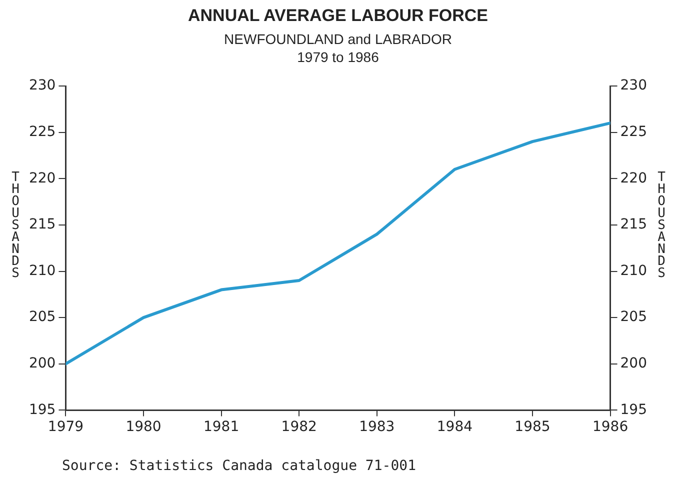 This screenshot has height=481, width=676. I want to click on y2-tick-label: 210, so click(634, 270).